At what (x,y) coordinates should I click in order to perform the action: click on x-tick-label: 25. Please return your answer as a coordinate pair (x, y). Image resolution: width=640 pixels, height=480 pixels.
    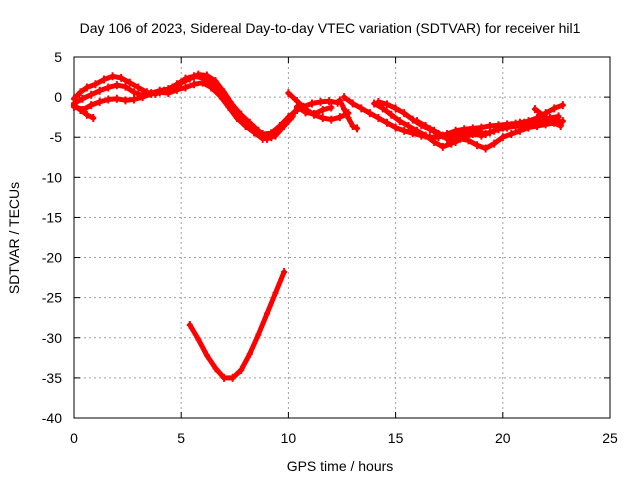
    Looking at the image, I should click on (610, 438).